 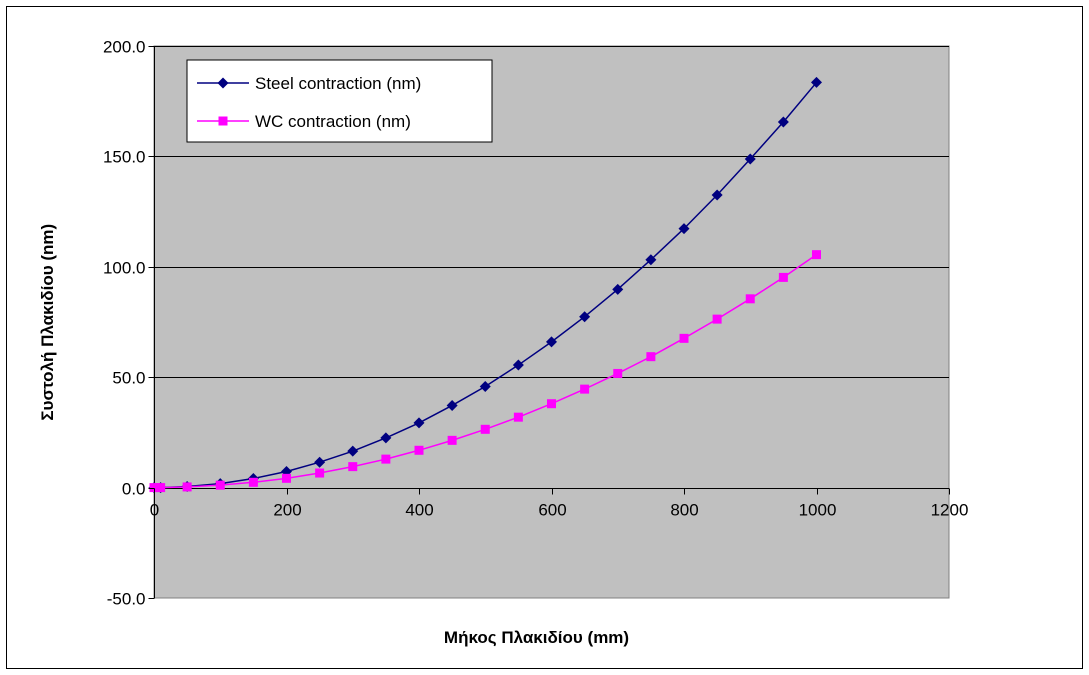 I want to click on legend-box, so click(x=339, y=101).